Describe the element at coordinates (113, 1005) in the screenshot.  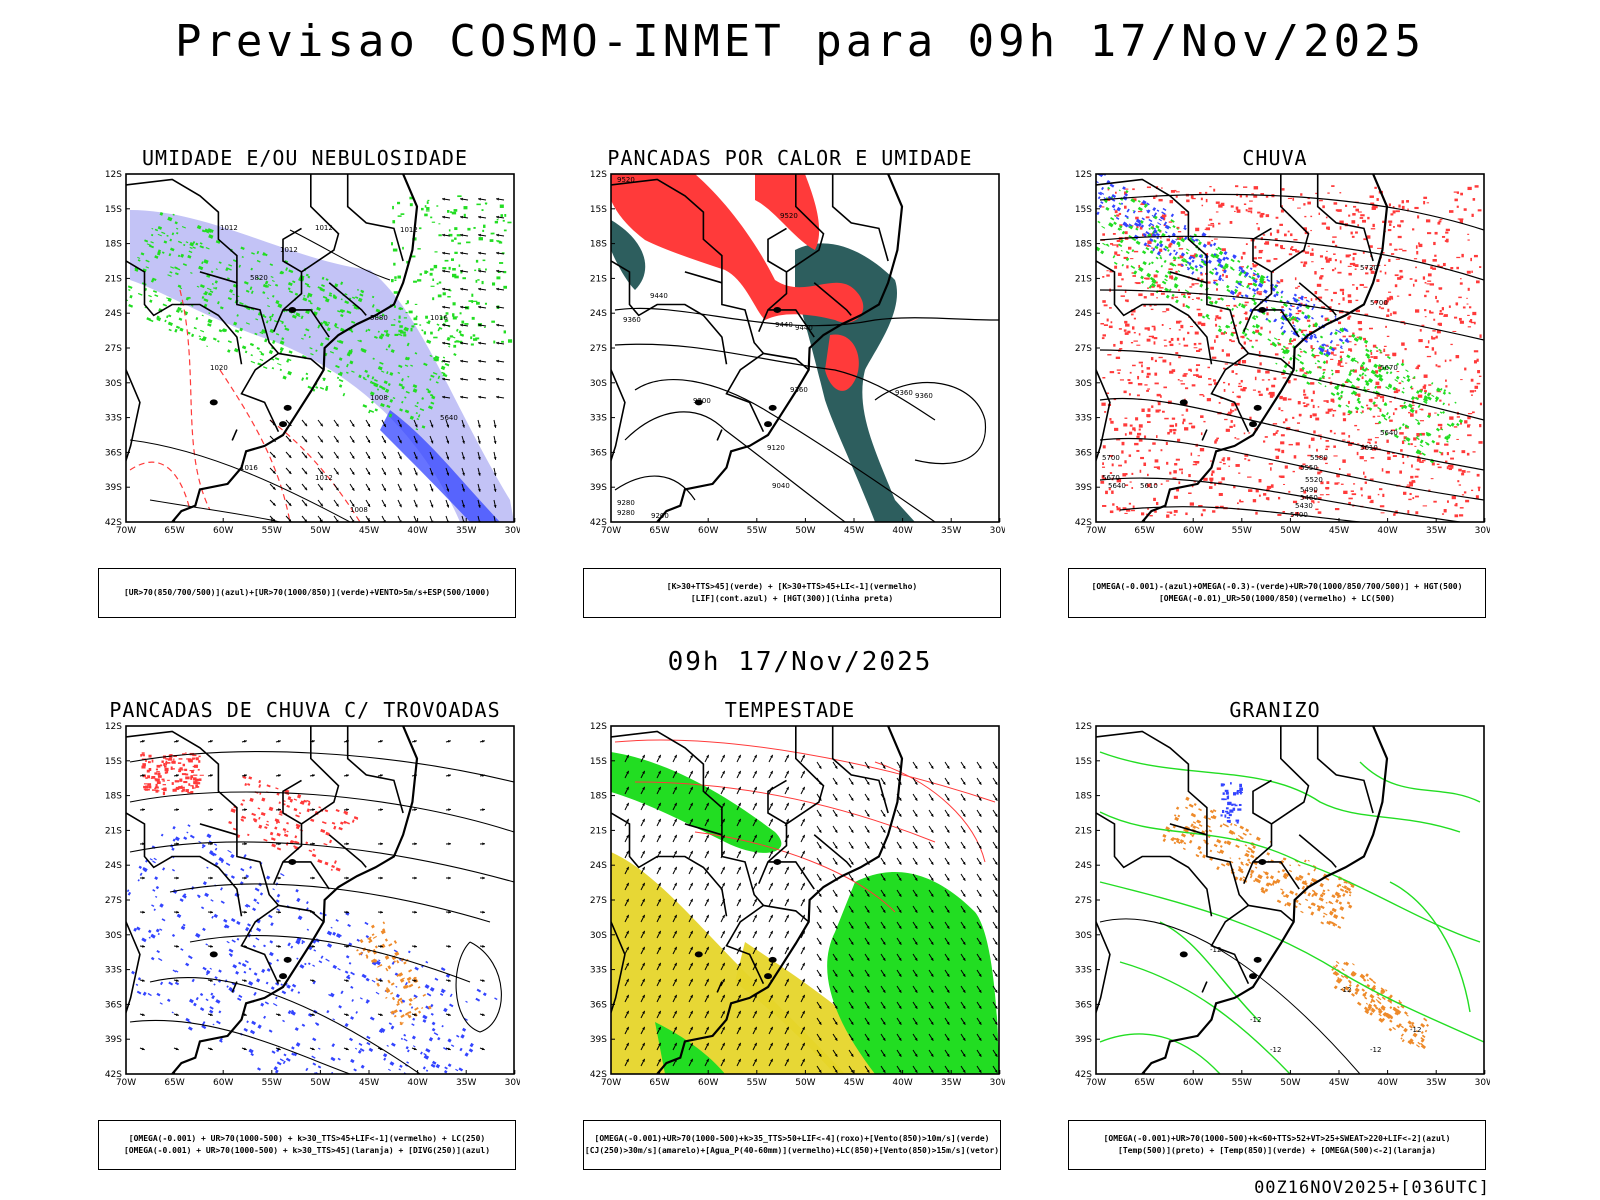
I see `lat-tick-label: 36S` at that location.